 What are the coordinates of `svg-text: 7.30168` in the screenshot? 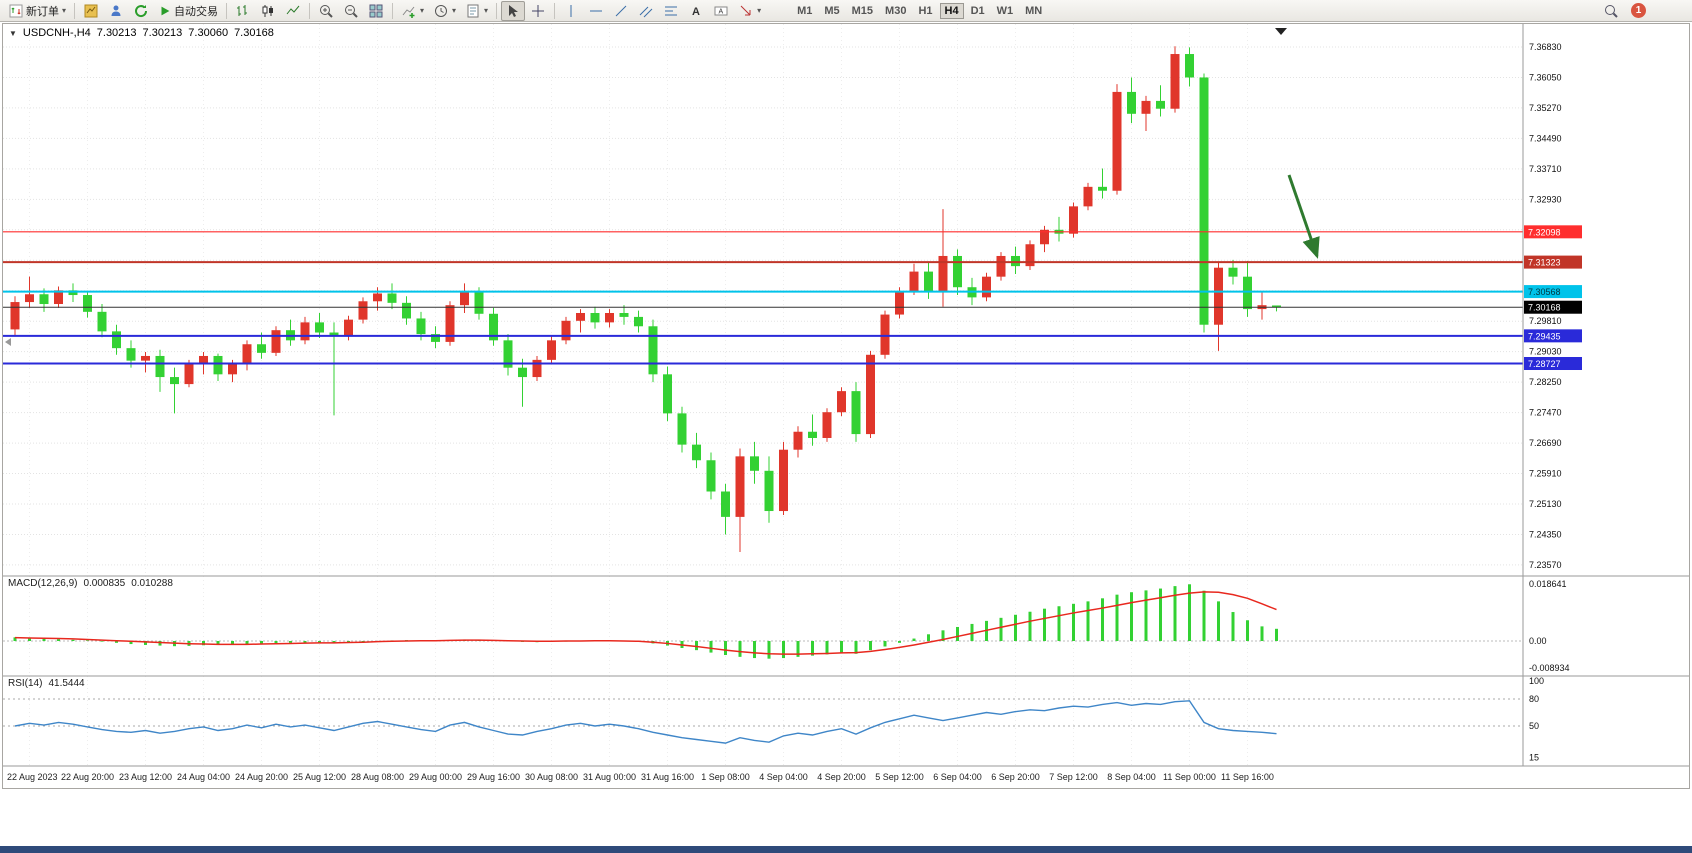 It's located at (1544, 308).